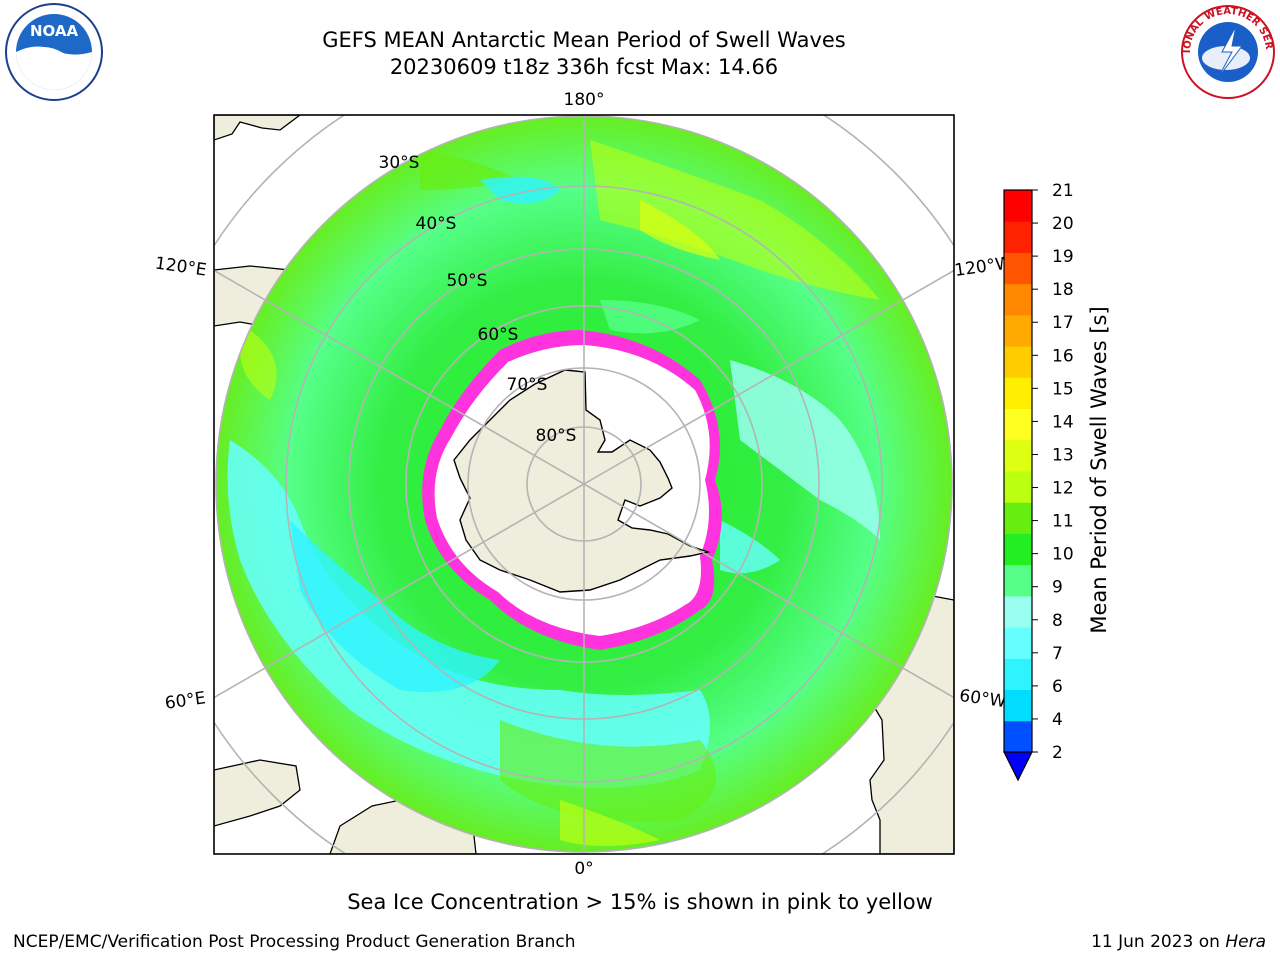 The height and width of the screenshot is (960, 1280). What do you see at coordinates (584, 100) in the screenshot?
I see `lon-label-180: 180°` at bounding box center [584, 100].